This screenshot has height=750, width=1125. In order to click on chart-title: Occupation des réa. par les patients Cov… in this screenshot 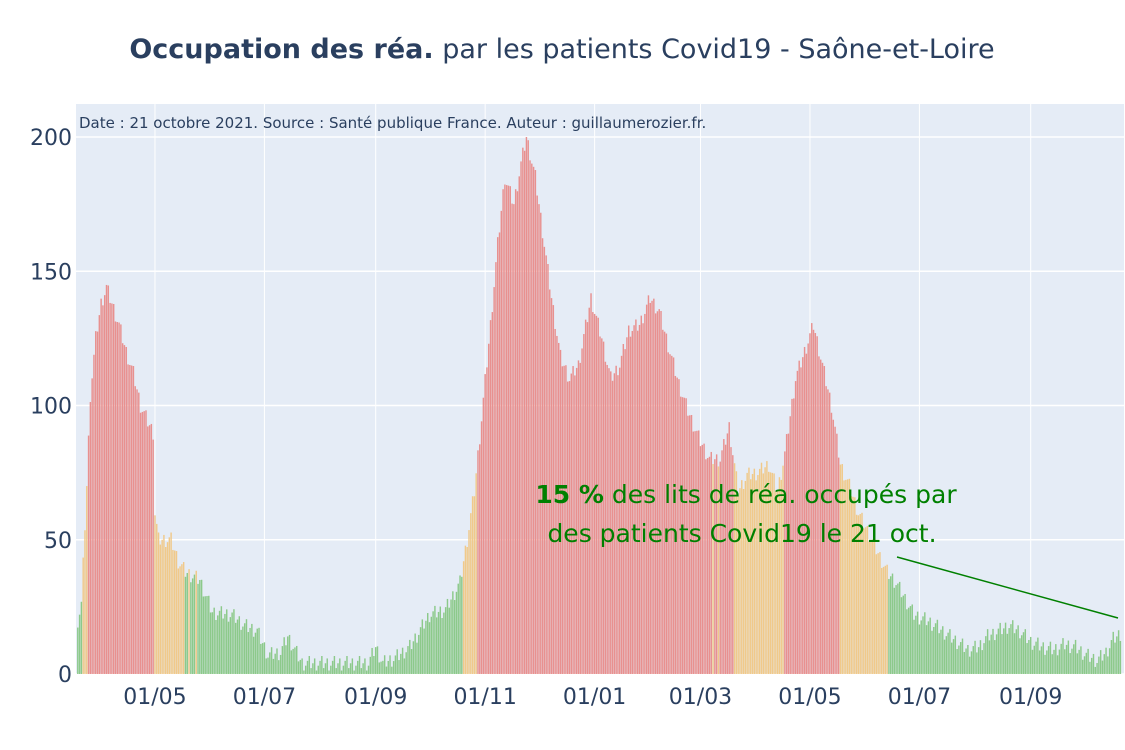, I will do `click(561, 49)`.